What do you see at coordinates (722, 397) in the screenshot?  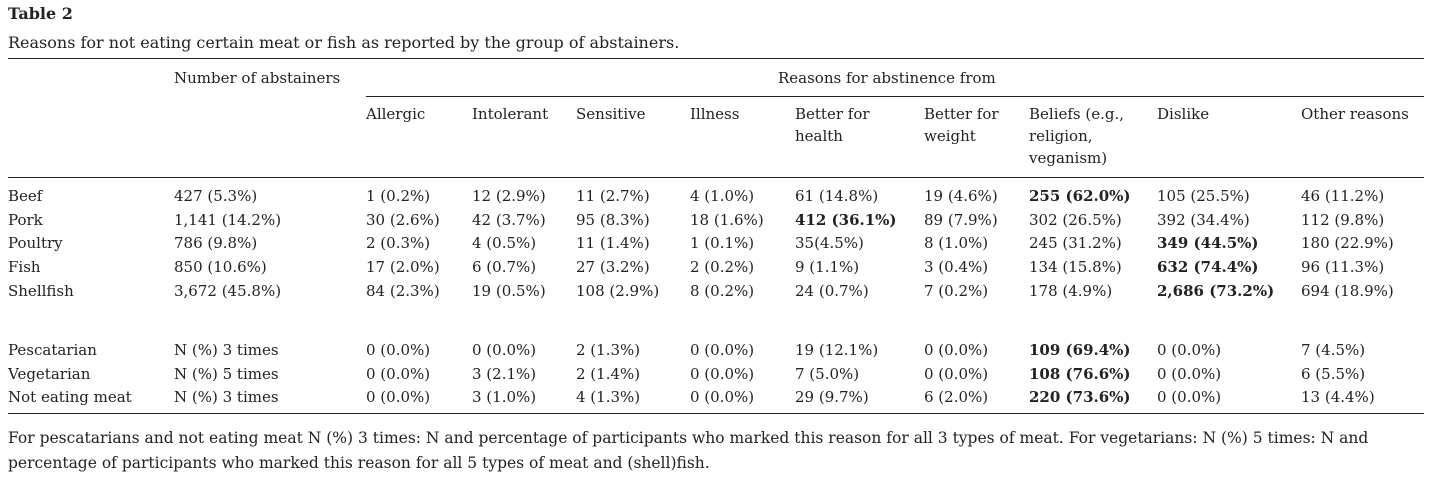 I see `diet-row-2-cell-3: 0 (0.0%)` at bounding box center [722, 397].